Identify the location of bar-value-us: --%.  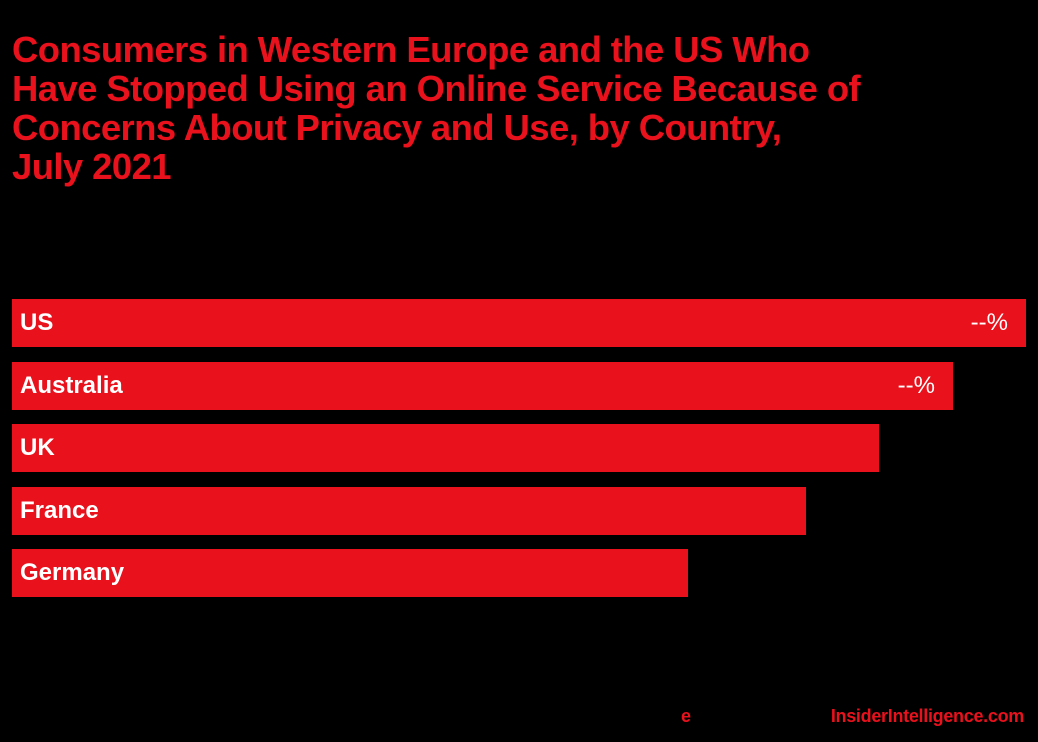
(989, 322).